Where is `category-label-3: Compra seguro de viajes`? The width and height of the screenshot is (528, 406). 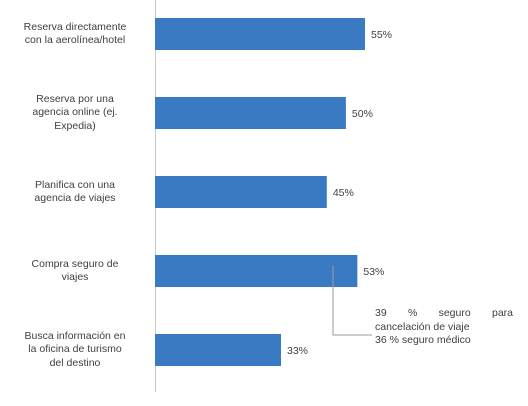
category-label-3: Compra seguro de viajes is located at coordinates (75, 270).